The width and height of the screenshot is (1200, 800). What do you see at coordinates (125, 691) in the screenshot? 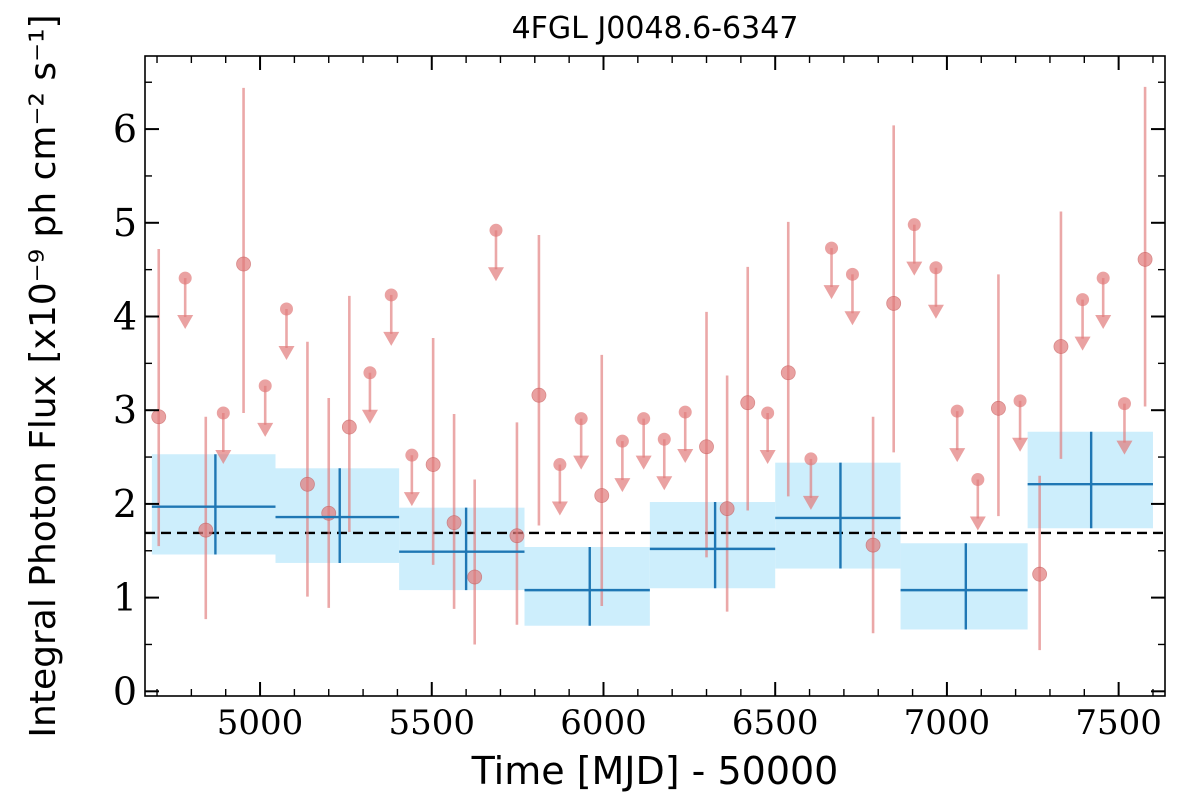
I see `y-tick-label: 0` at bounding box center [125, 691].